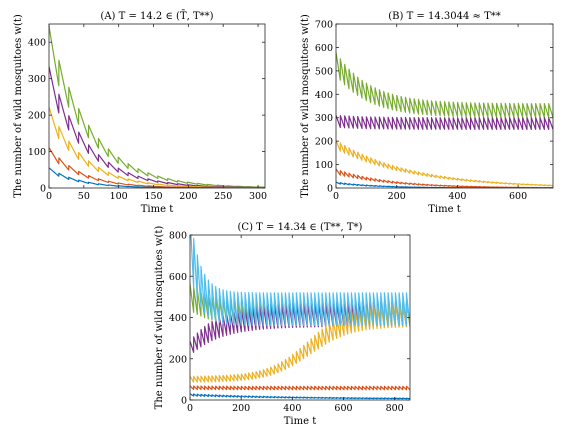 The width and height of the screenshot is (578, 436). What do you see at coordinates (324, 25) in the screenshot?
I see `y-tick-label: 700` at bounding box center [324, 25].